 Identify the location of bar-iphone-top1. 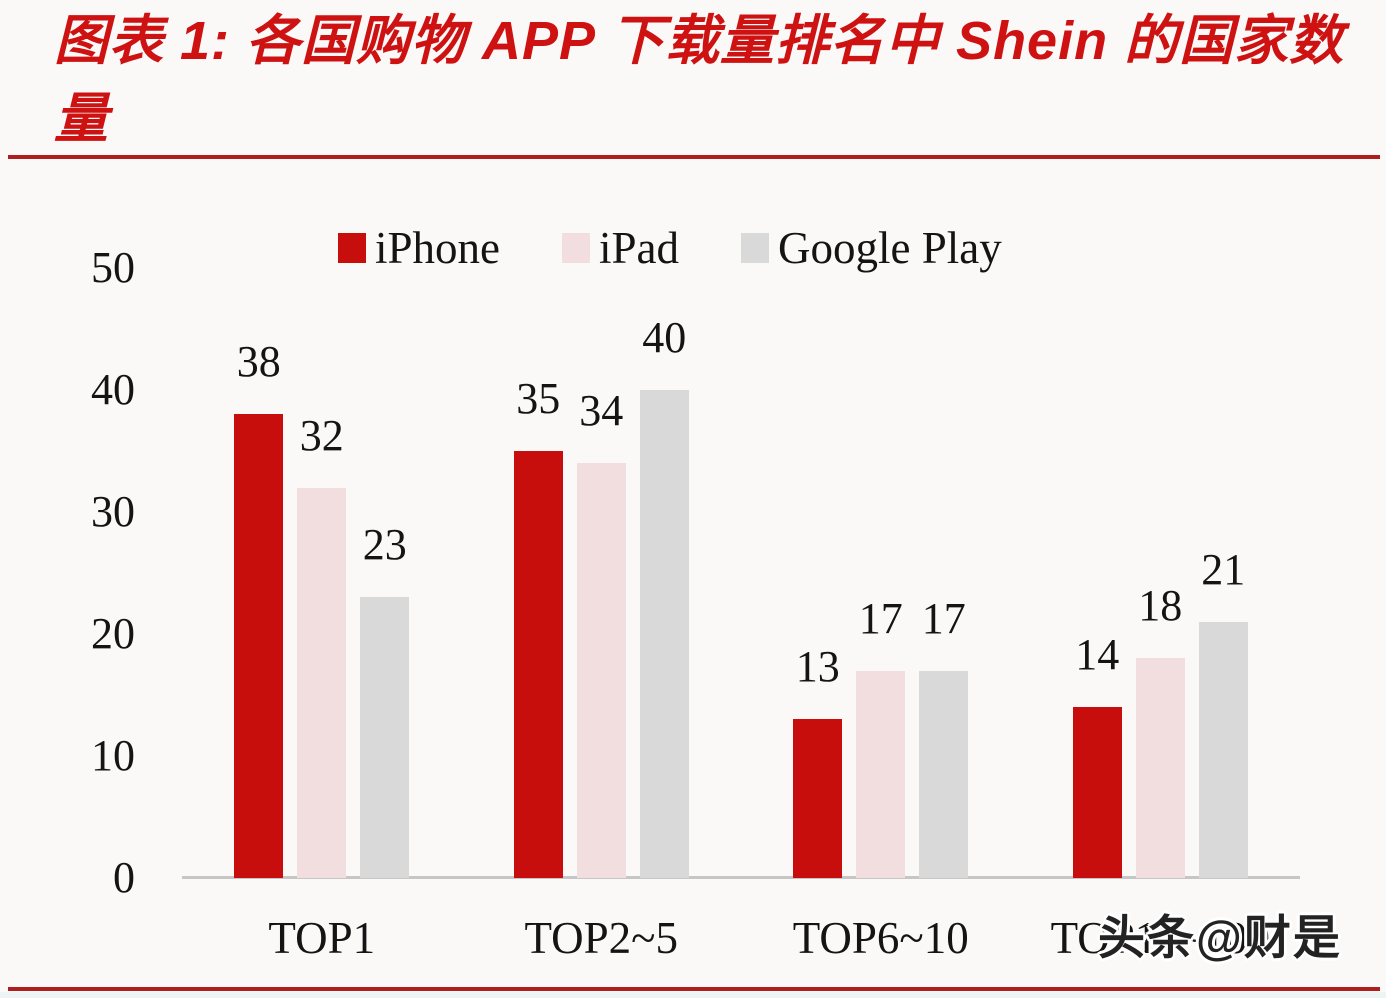
(259, 646).